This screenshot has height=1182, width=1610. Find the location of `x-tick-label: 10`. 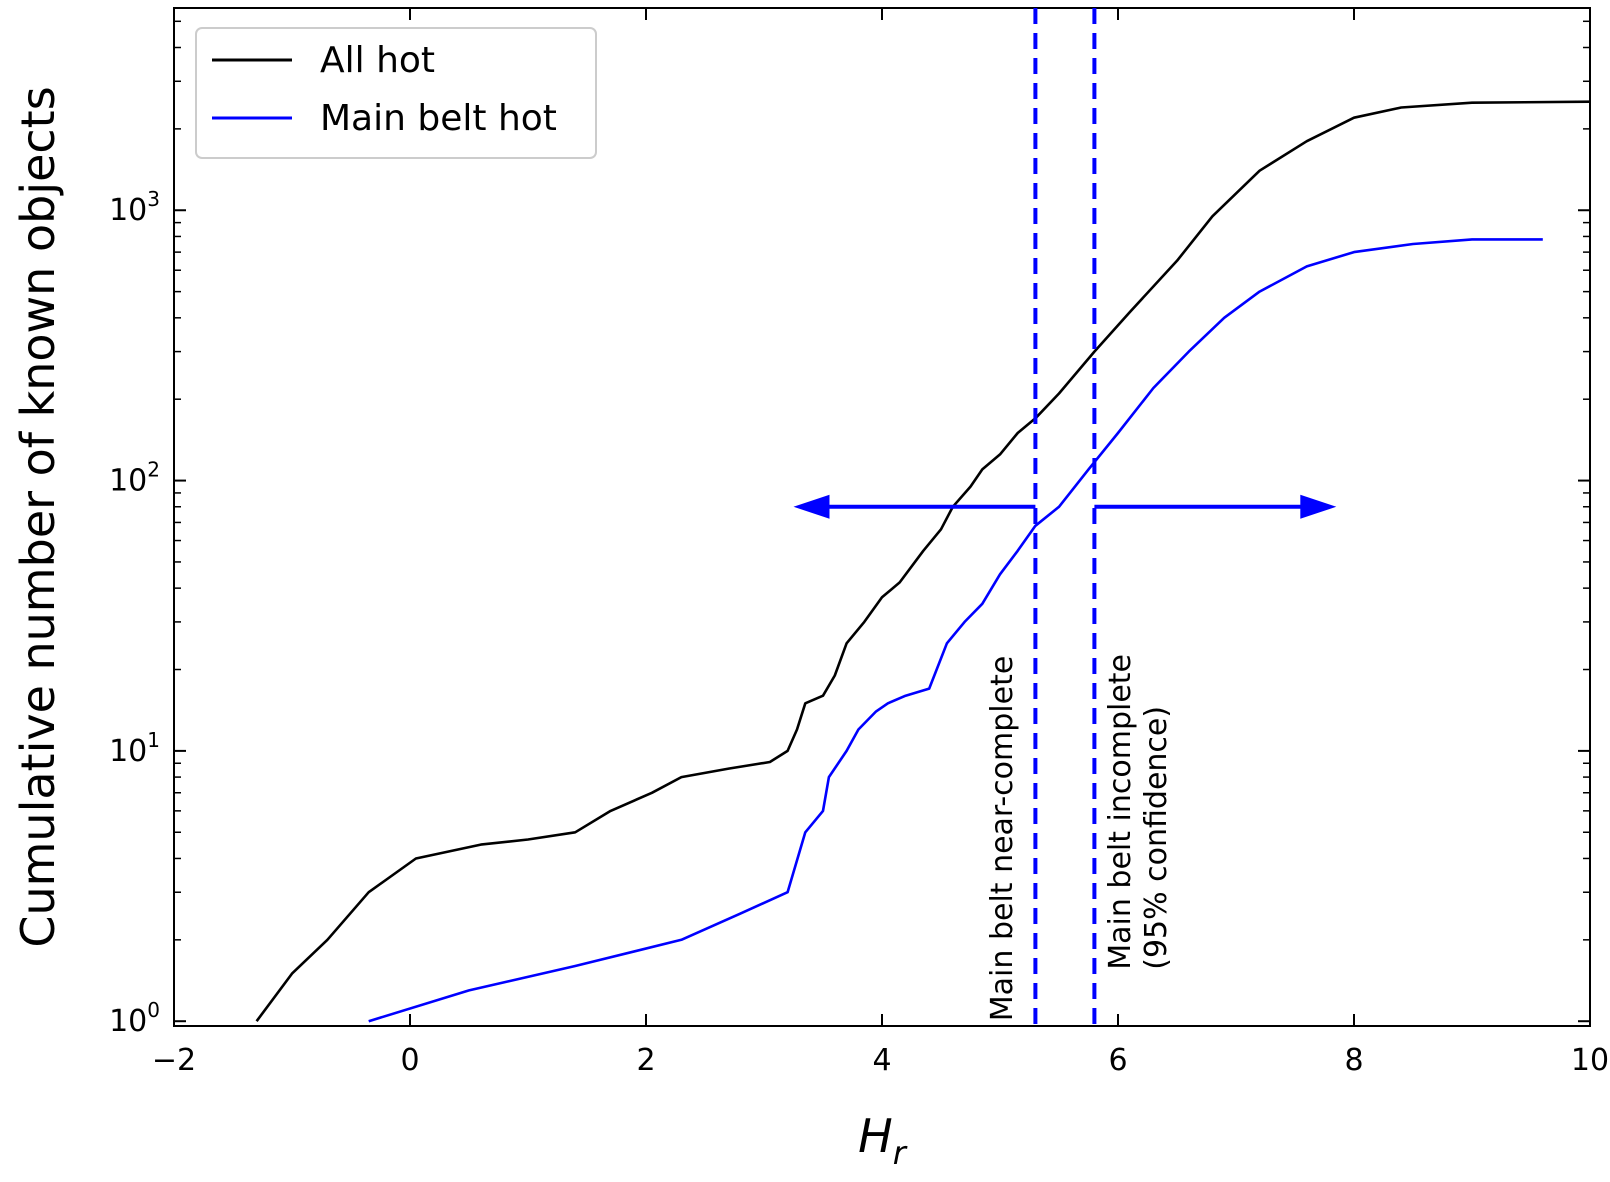

x-tick-label: 10 is located at coordinates (1590, 1060).